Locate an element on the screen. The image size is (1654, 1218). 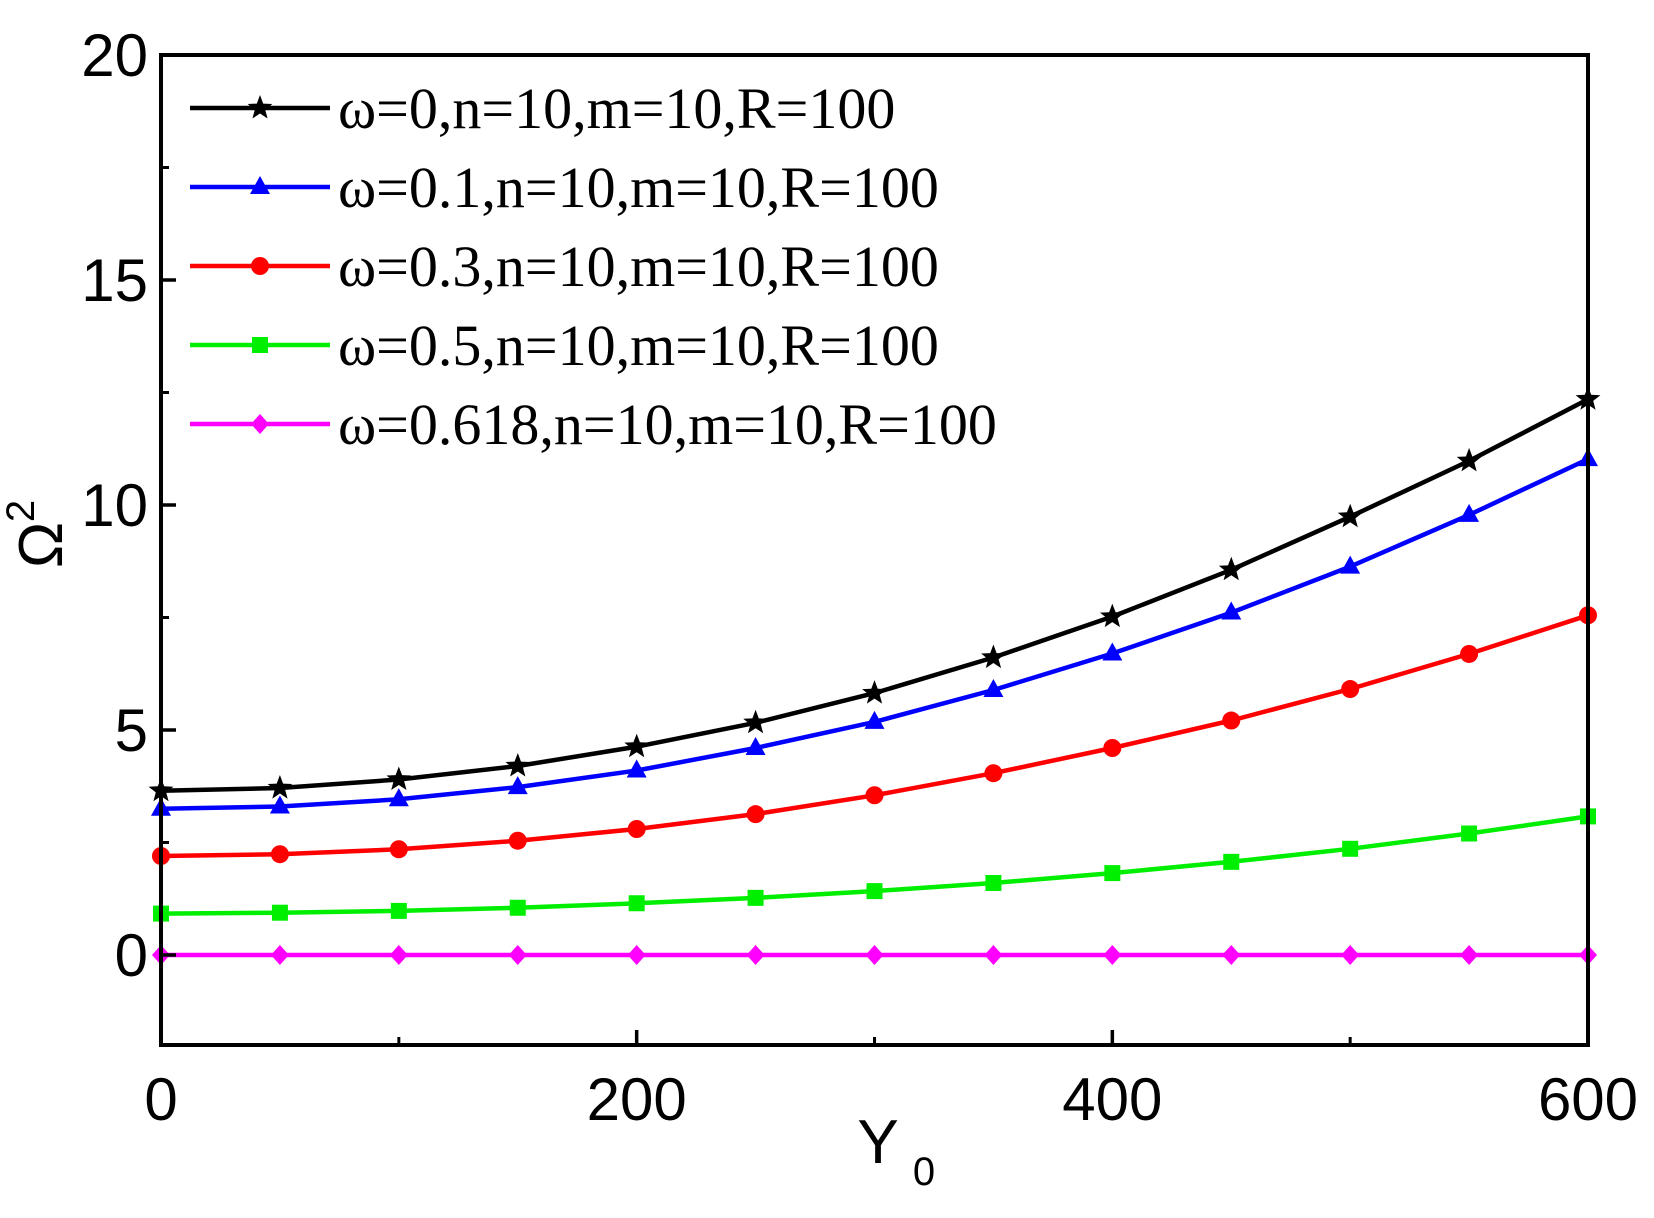
legend-item-0: ω=0,n=10,m=10,R=100 is located at coordinates (542, 108).